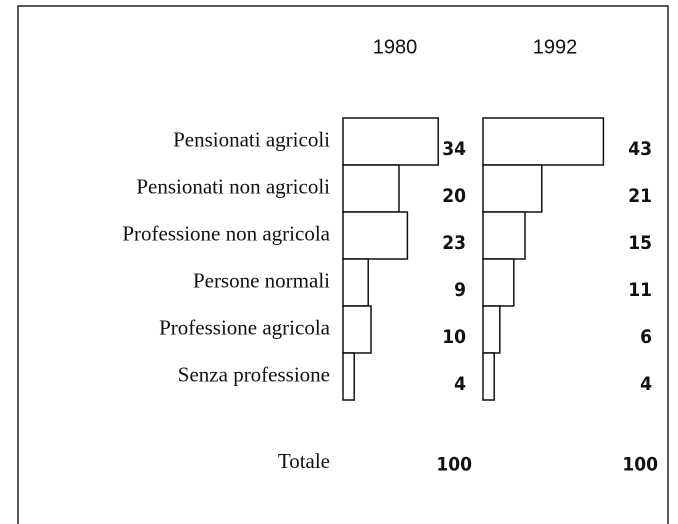 The height and width of the screenshot is (524, 678). Describe the element at coordinates (226, 233) in the screenshot. I see `category-label: Professione non agricola` at that location.